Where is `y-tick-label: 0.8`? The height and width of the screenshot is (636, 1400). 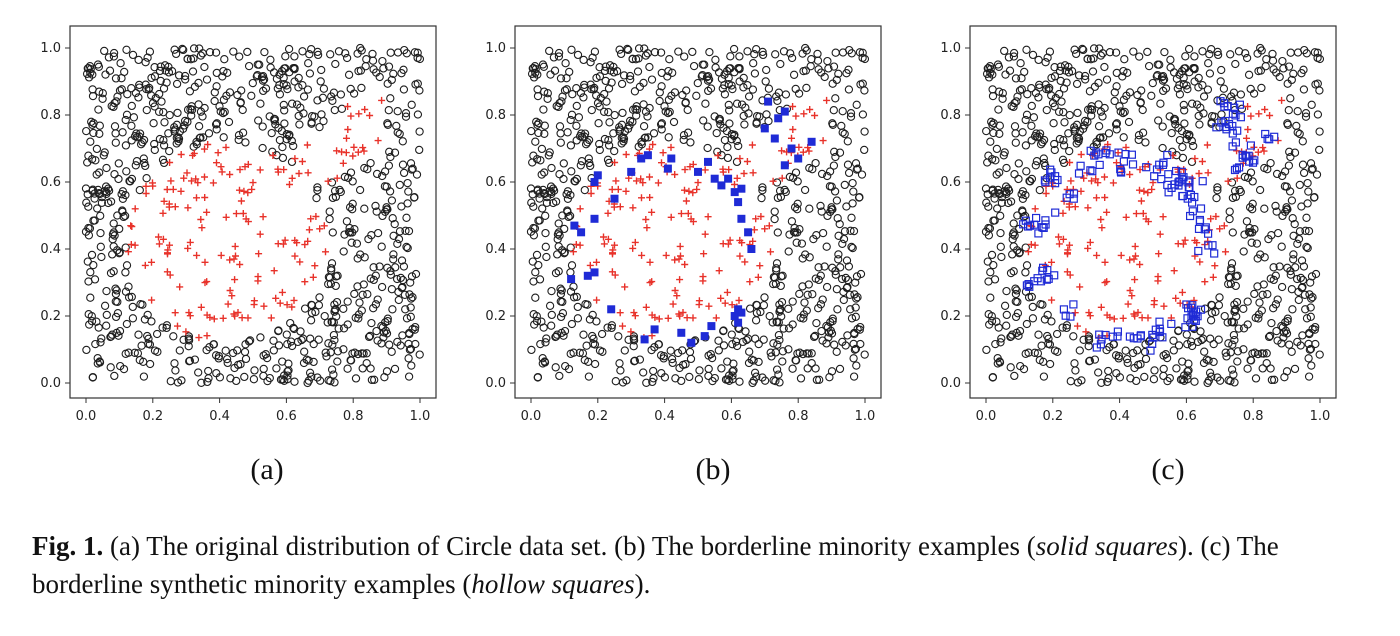 y-tick-label: 0.8 is located at coordinates (950, 115).